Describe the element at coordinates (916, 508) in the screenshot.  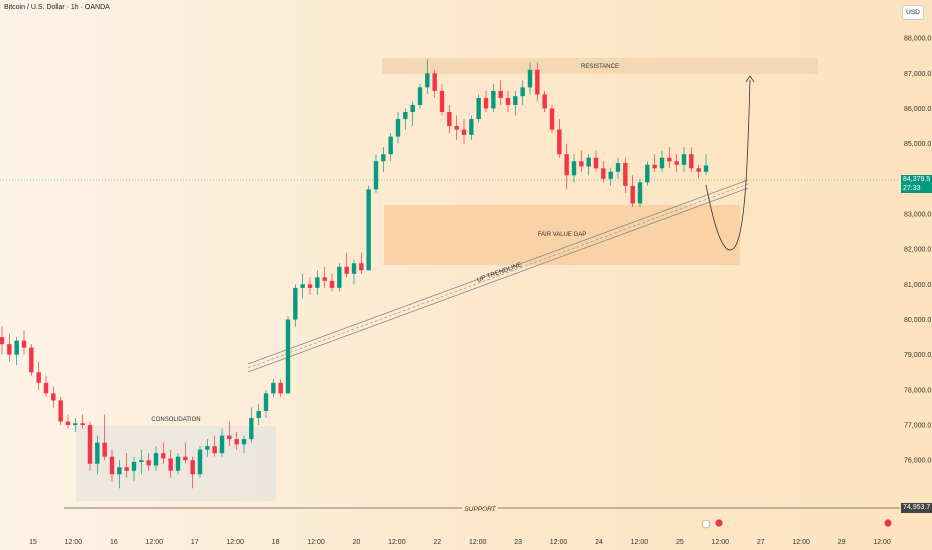
I see `support-price-tag: 74,953.7` at that location.